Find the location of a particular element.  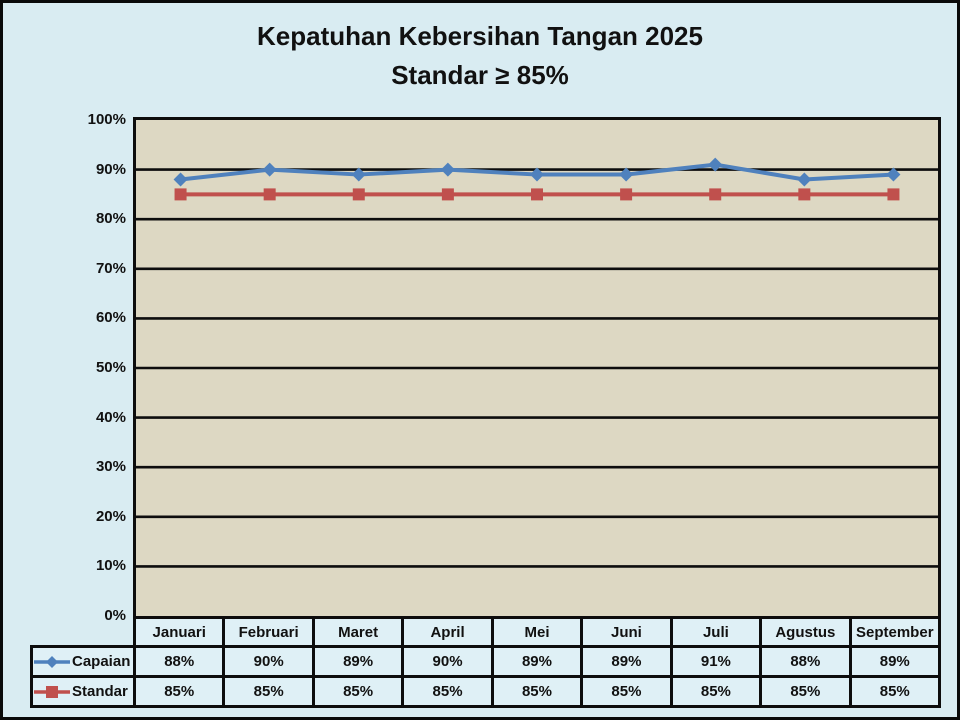

y-tick-label: 50% is located at coordinates (110, 367).